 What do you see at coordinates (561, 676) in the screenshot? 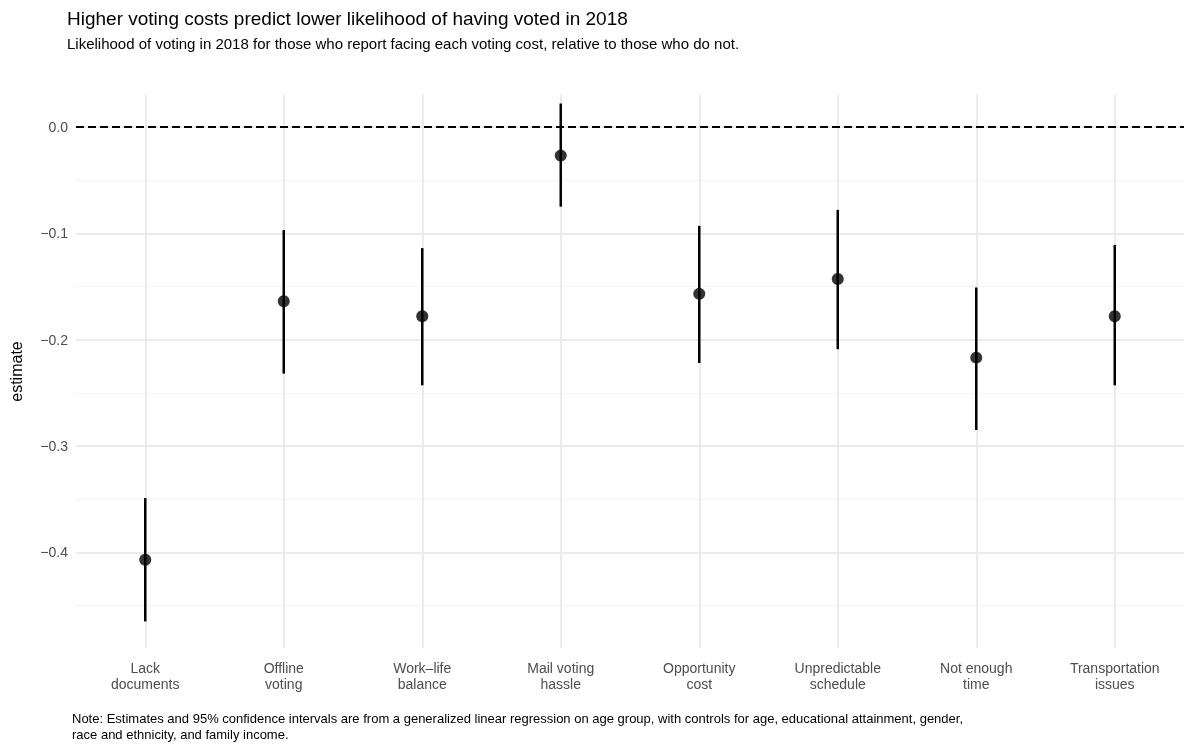
I see `x-tick-label: Mail voting hassle` at bounding box center [561, 676].